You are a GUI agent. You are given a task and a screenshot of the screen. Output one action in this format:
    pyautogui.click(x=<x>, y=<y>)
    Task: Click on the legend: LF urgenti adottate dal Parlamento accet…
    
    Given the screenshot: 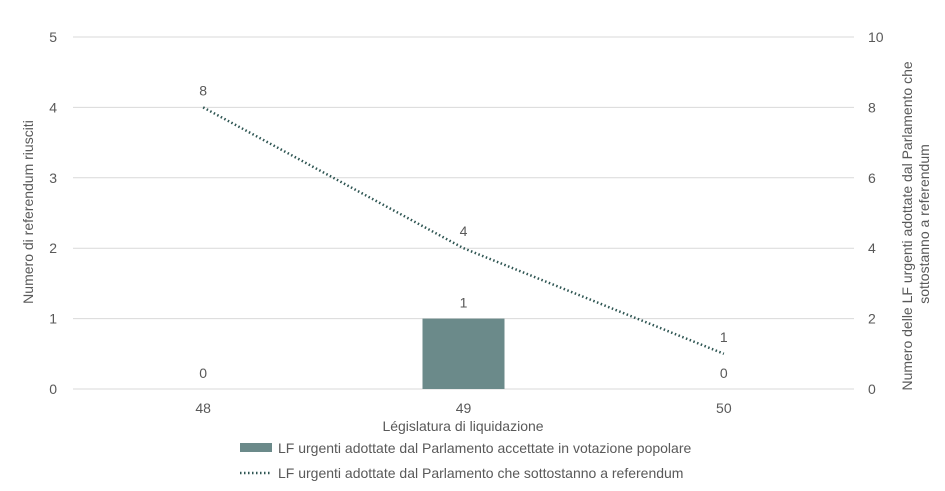 What is the action you would take?
    pyautogui.click(x=465, y=460)
    